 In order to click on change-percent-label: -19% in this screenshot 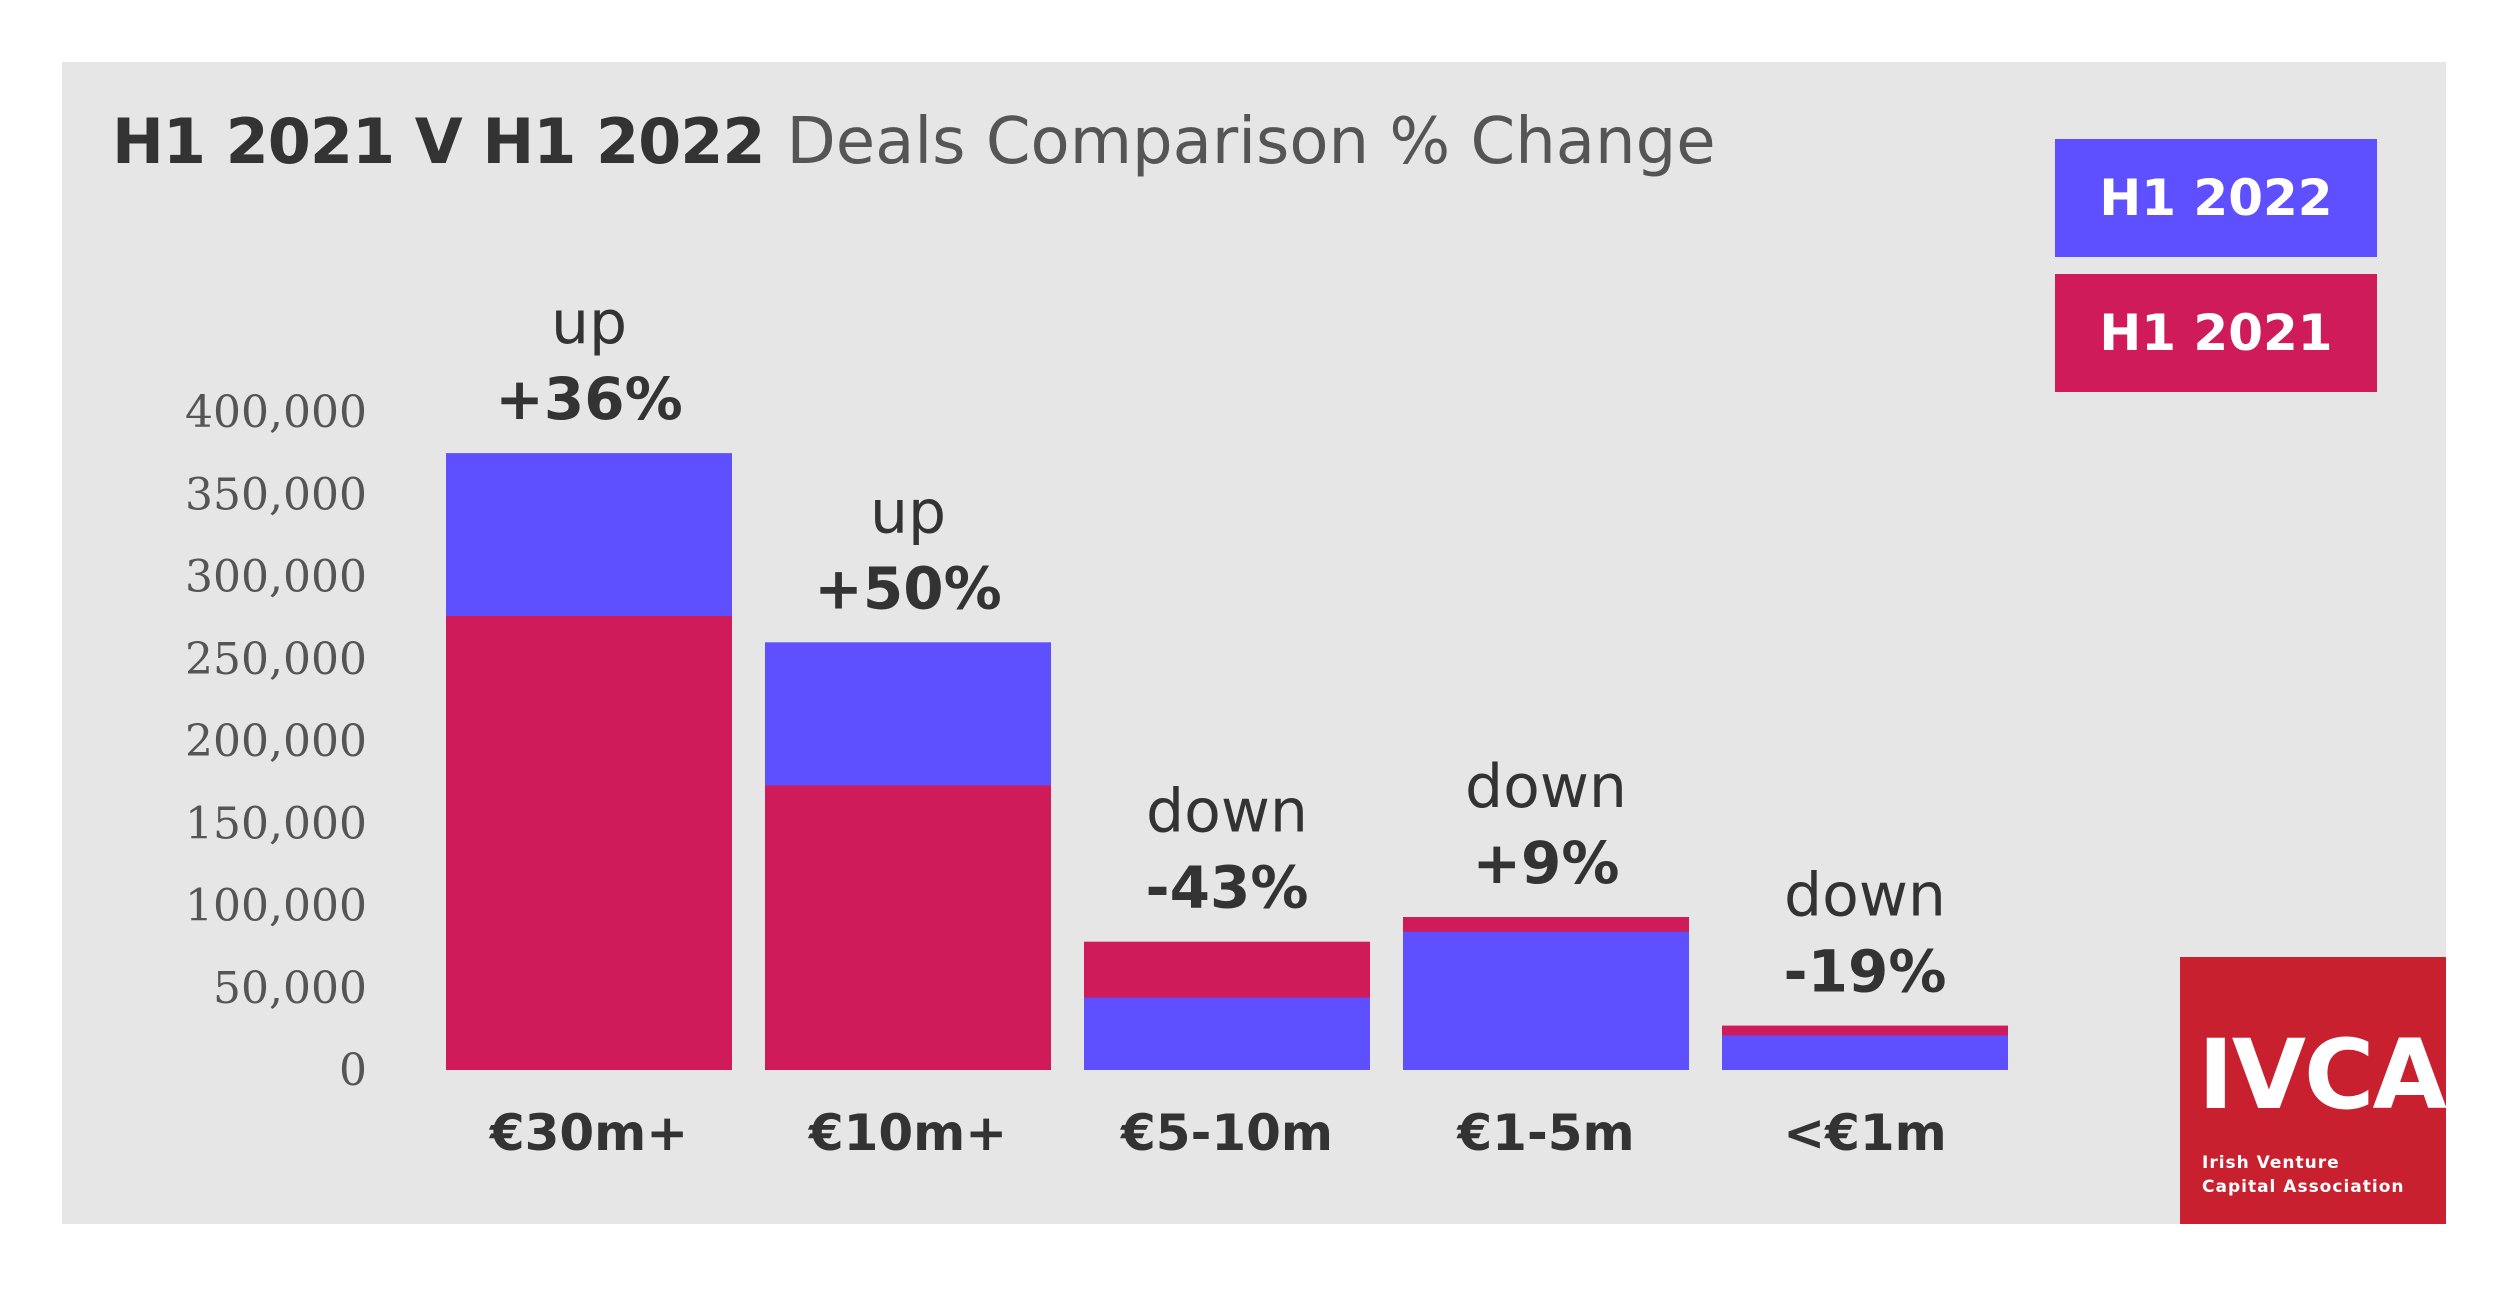, I will do `click(1865, 972)`.